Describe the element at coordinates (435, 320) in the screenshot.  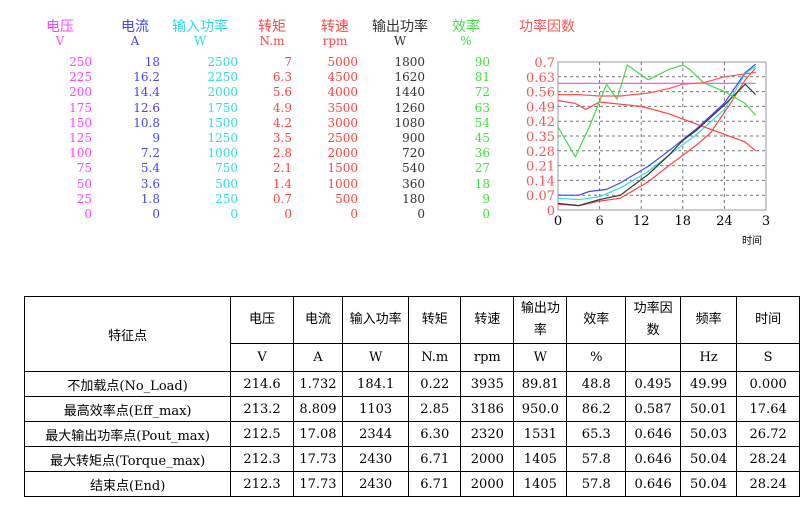
I see `header-cell: 转矩` at that location.